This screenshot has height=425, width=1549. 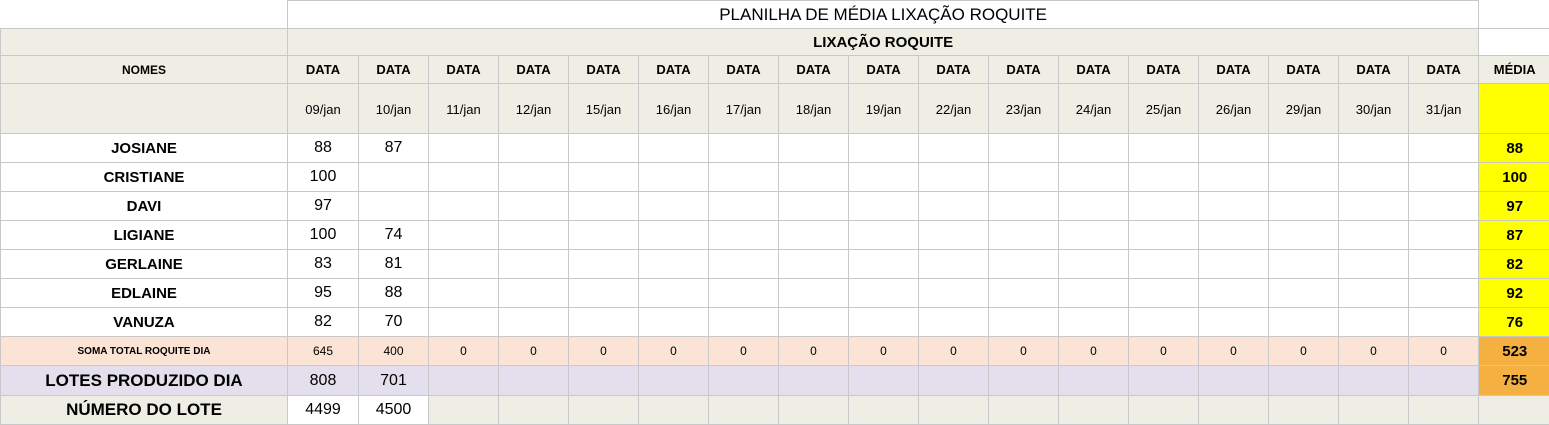 I want to click on score-cell: 100, so click(x=323, y=235).